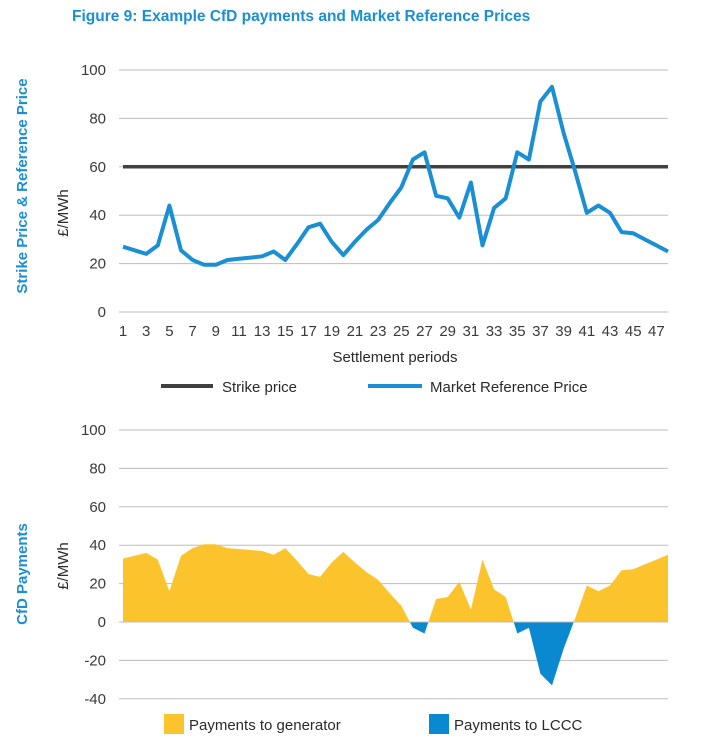 This screenshot has width=718, height=743. Describe the element at coordinates (586, 331) in the screenshot. I see `top-x-tick-label: 41` at that location.